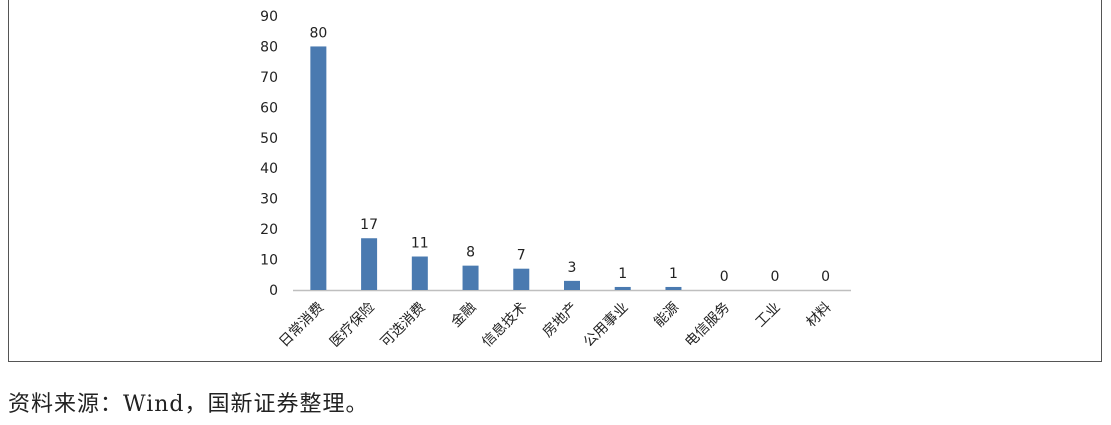 The width and height of the screenshot is (1111, 425). What do you see at coordinates (269, 200) in the screenshot?
I see `y-tick-label: 30` at bounding box center [269, 200].